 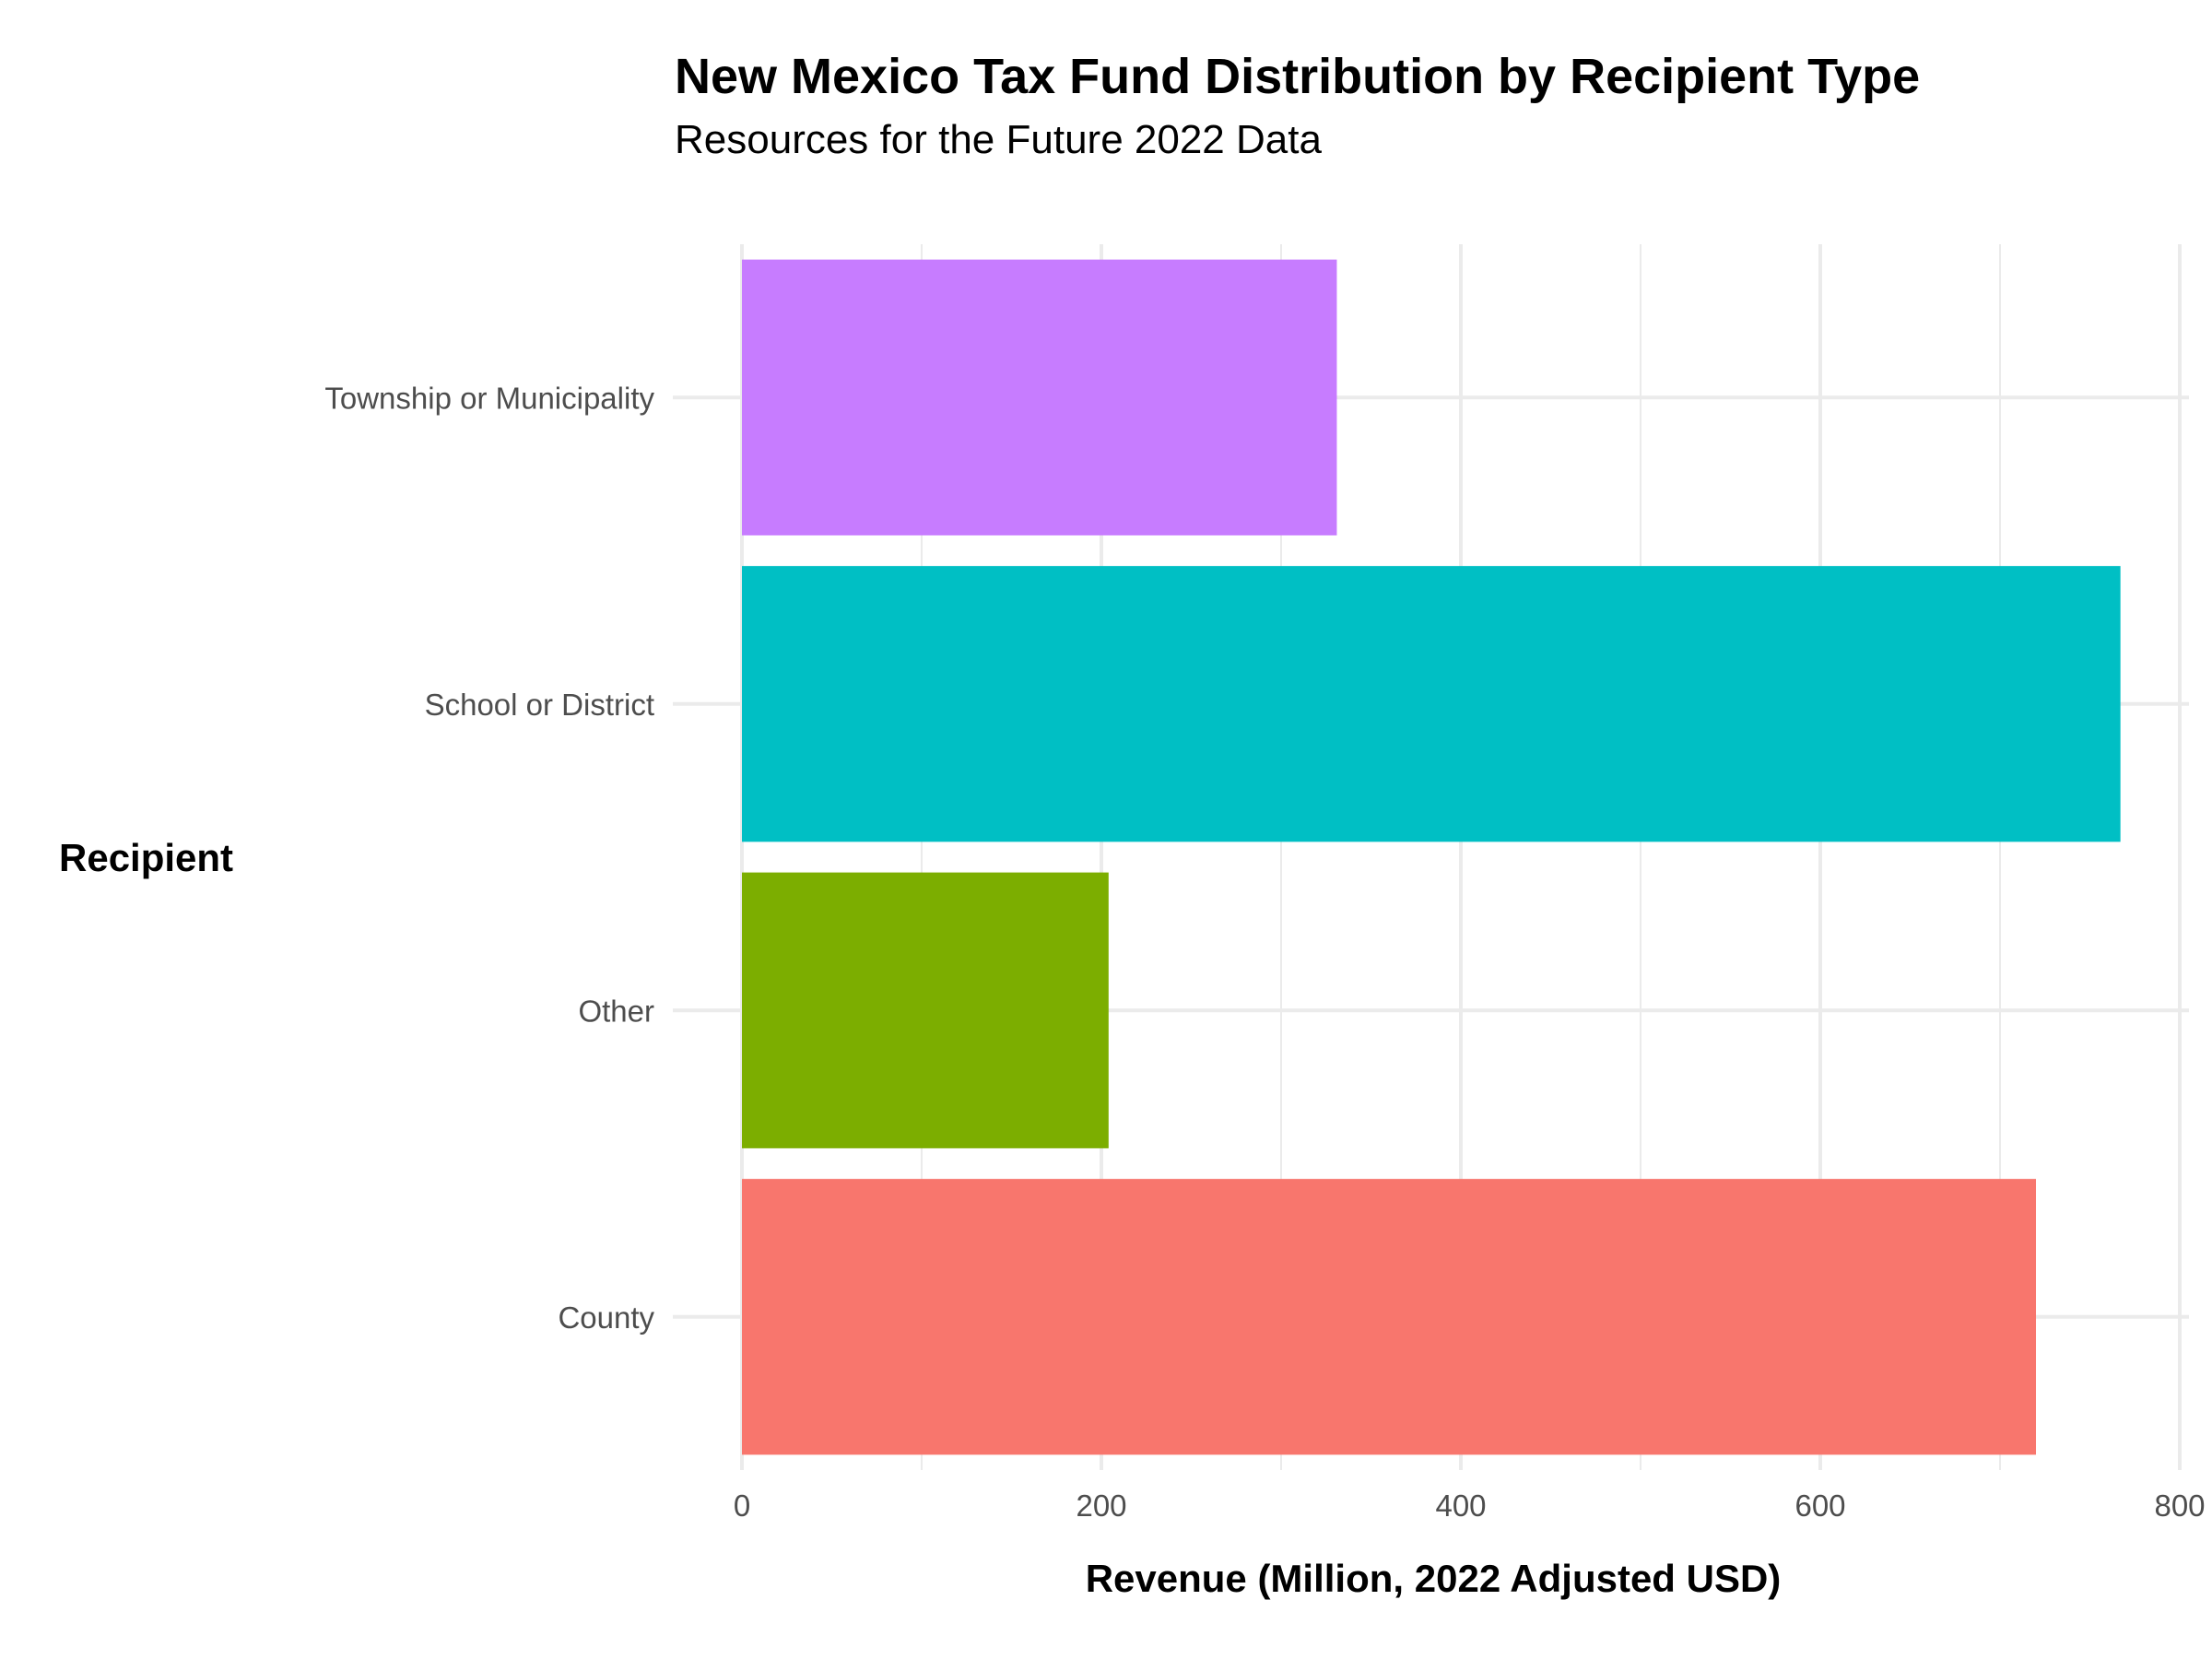 I want to click on x-axis-title: Revenue (Million, 2022 Adjusted USD), so click(x=1434, y=1578).